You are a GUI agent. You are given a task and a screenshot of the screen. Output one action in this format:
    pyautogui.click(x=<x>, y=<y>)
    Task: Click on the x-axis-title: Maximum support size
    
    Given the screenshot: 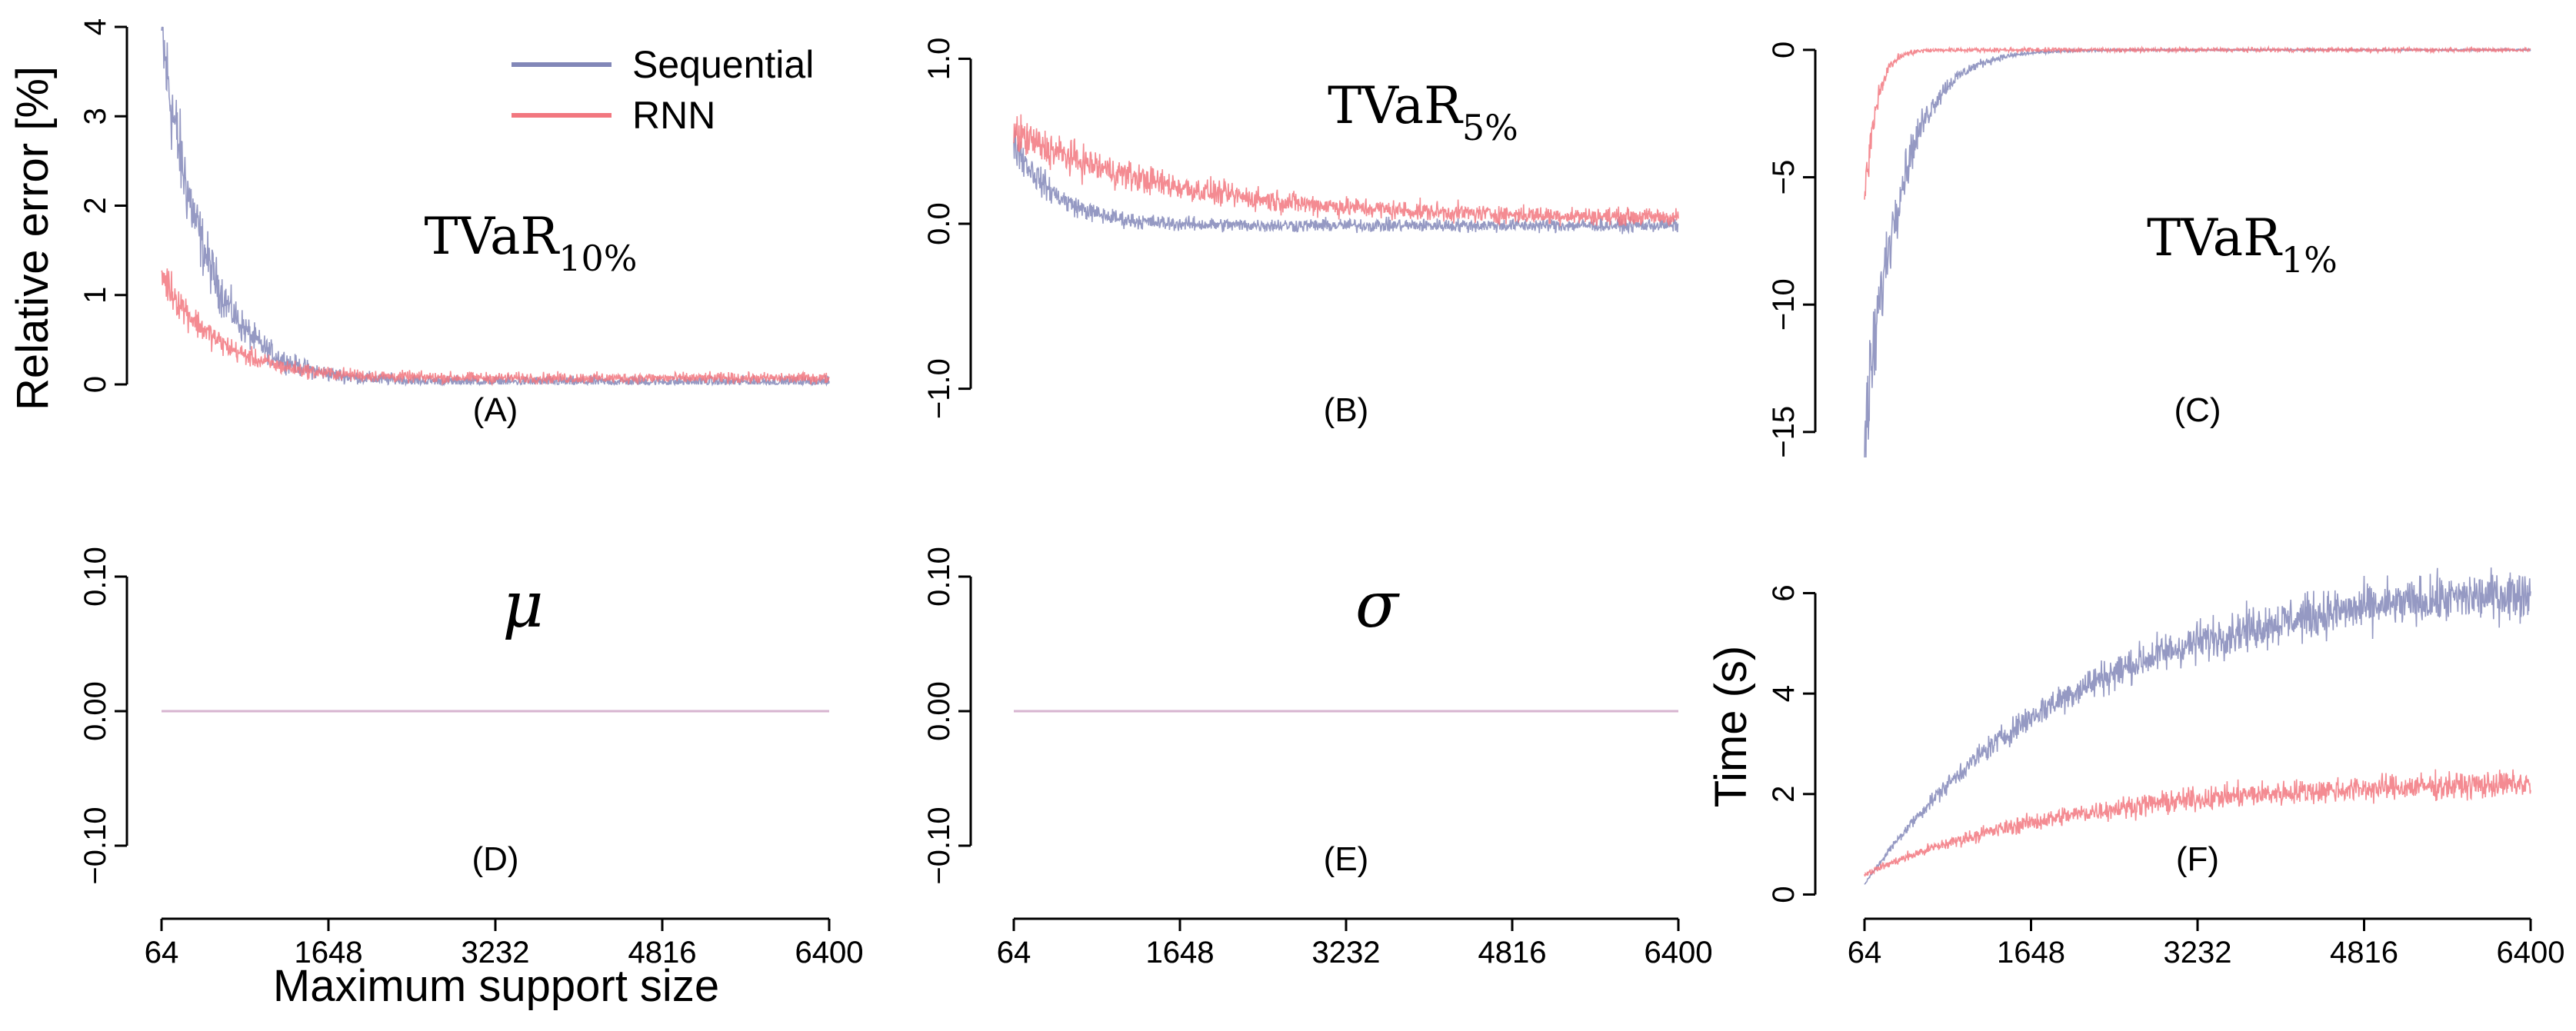 What is the action you would take?
    pyautogui.click(x=496, y=986)
    